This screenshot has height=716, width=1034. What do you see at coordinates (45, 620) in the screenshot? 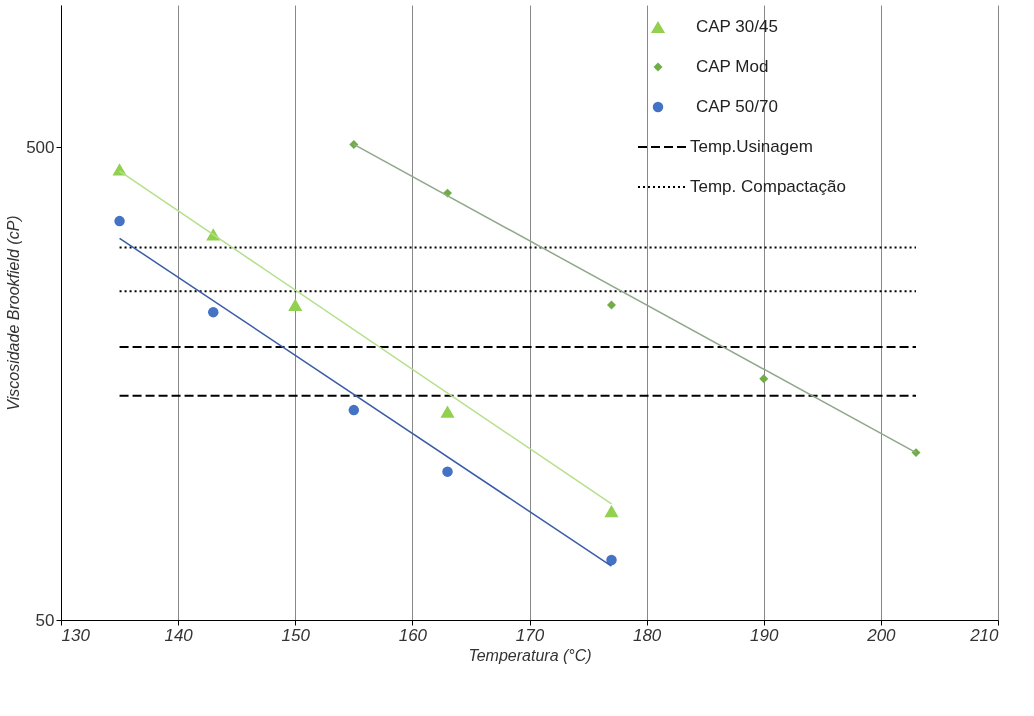
I see `y-tick-label: 50` at bounding box center [45, 620].